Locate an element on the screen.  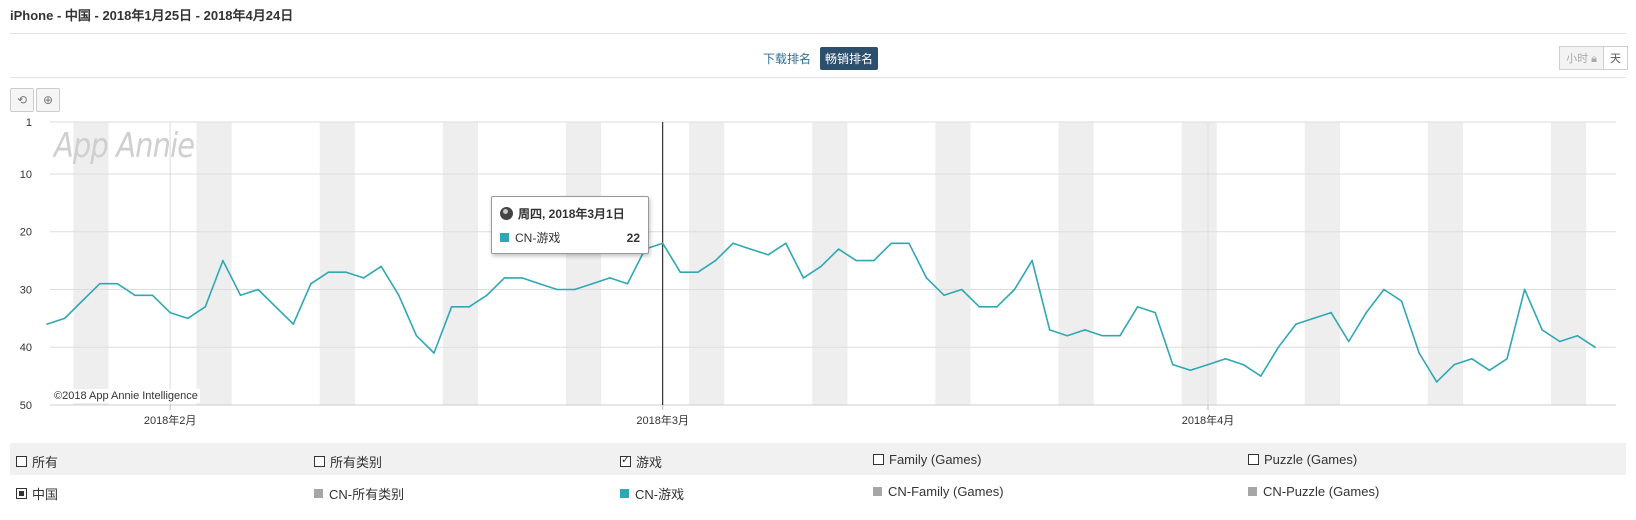
series-cn-family-games: CN-Family (Games) is located at coordinates (938, 491).